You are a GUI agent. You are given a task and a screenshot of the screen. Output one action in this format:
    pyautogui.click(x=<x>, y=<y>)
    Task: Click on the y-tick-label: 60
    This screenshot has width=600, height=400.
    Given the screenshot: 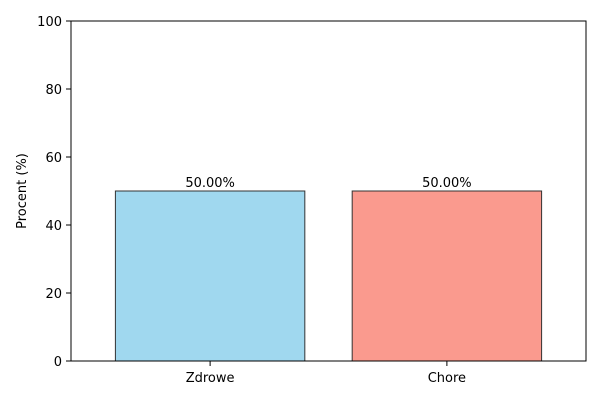 What is the action you would take?
    pyautogui.click(x=53, y=158)
    